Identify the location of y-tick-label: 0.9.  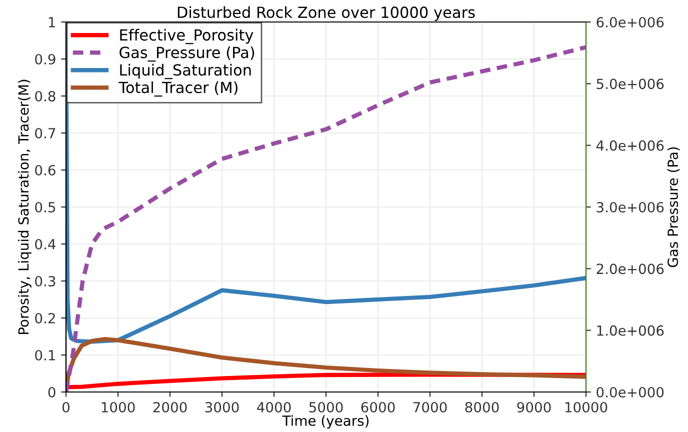
(45, 59).